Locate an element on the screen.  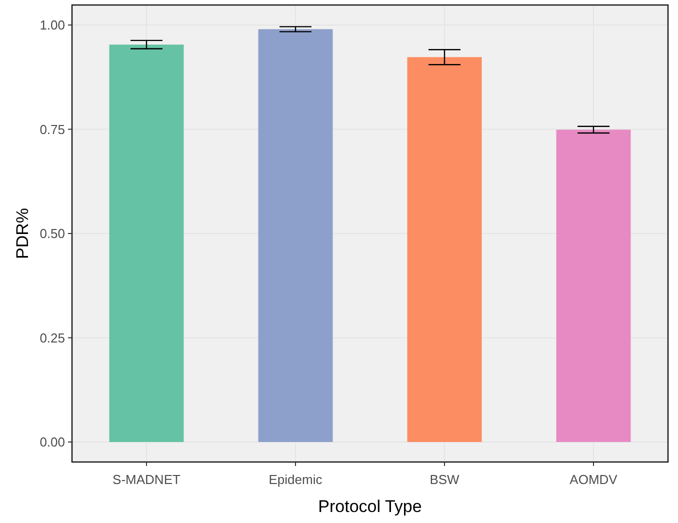
x-tick-label: S-MADNET is located at coordinates (146, 479).